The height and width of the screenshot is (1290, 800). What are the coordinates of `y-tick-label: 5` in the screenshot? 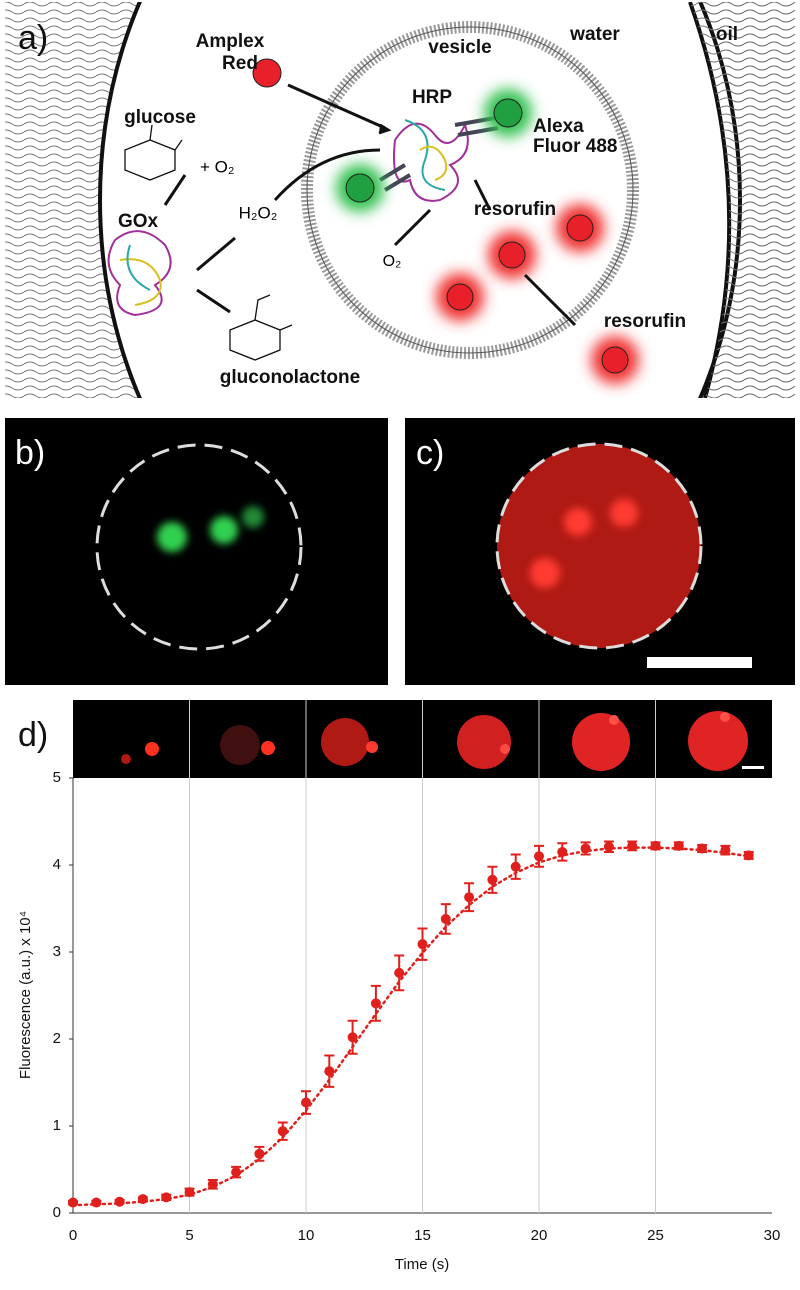 It's located at (57, 777).